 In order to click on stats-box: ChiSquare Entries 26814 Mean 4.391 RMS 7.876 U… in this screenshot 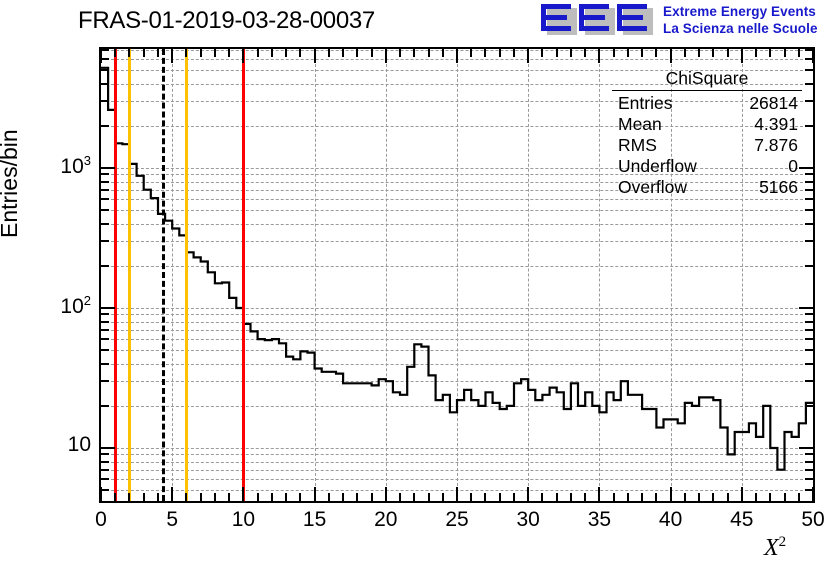, I will do `click(707, 133)`.